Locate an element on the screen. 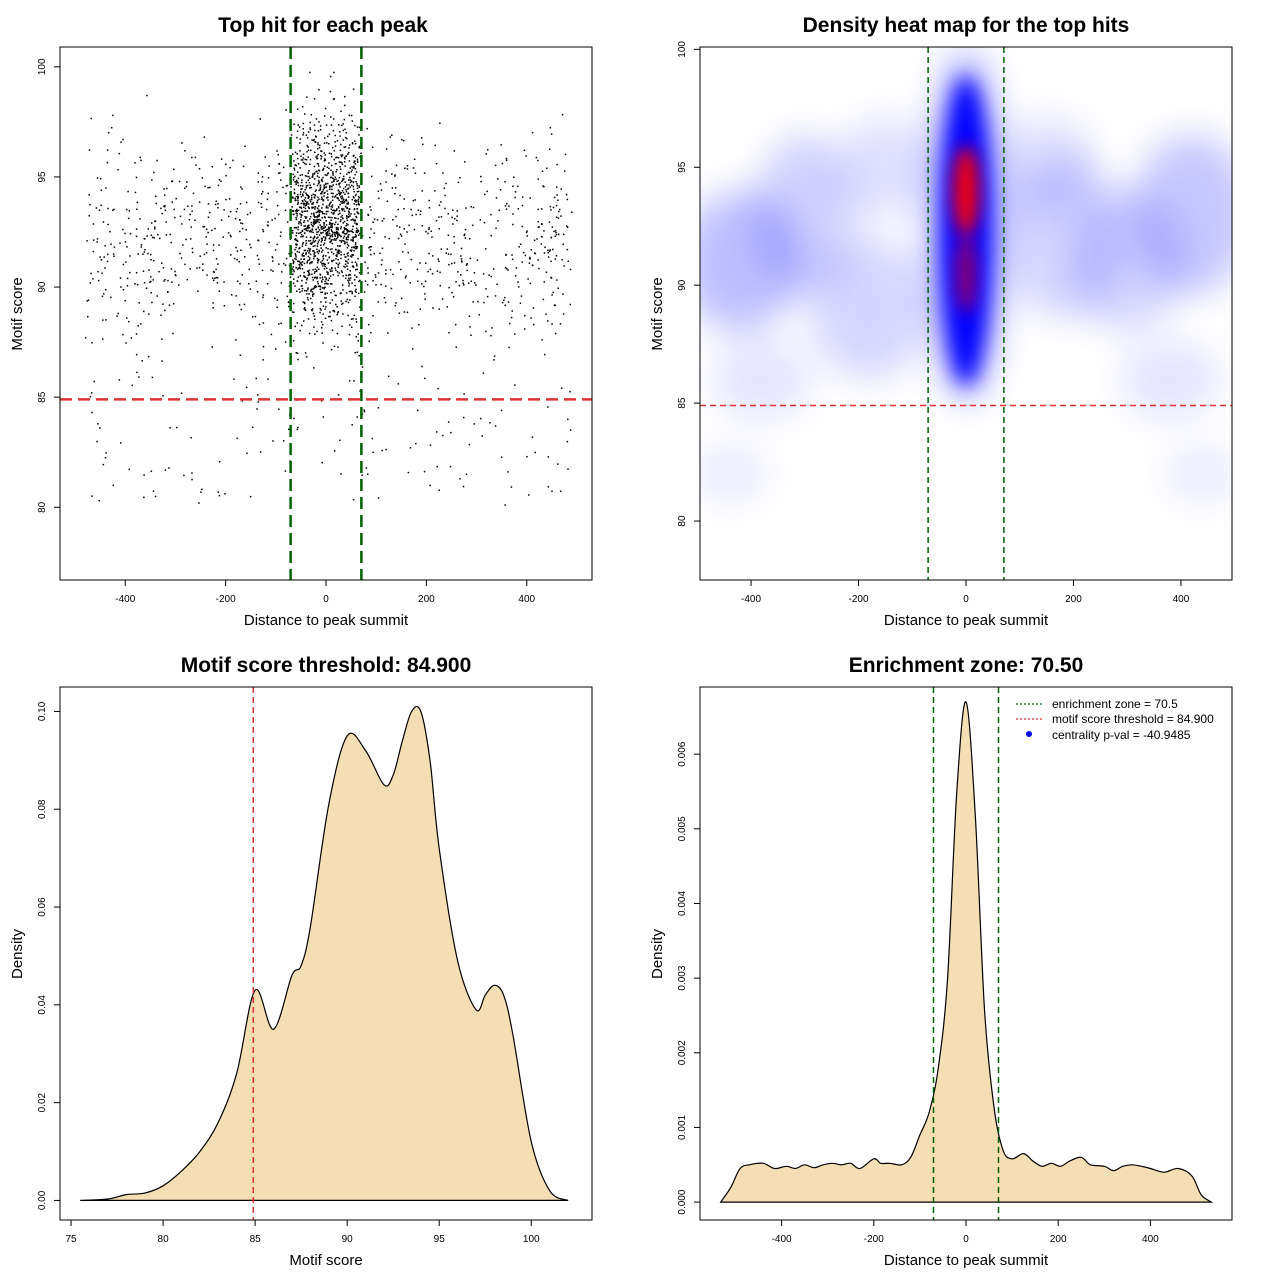  heatmap-background-blob is located at coordinates (885, 167).